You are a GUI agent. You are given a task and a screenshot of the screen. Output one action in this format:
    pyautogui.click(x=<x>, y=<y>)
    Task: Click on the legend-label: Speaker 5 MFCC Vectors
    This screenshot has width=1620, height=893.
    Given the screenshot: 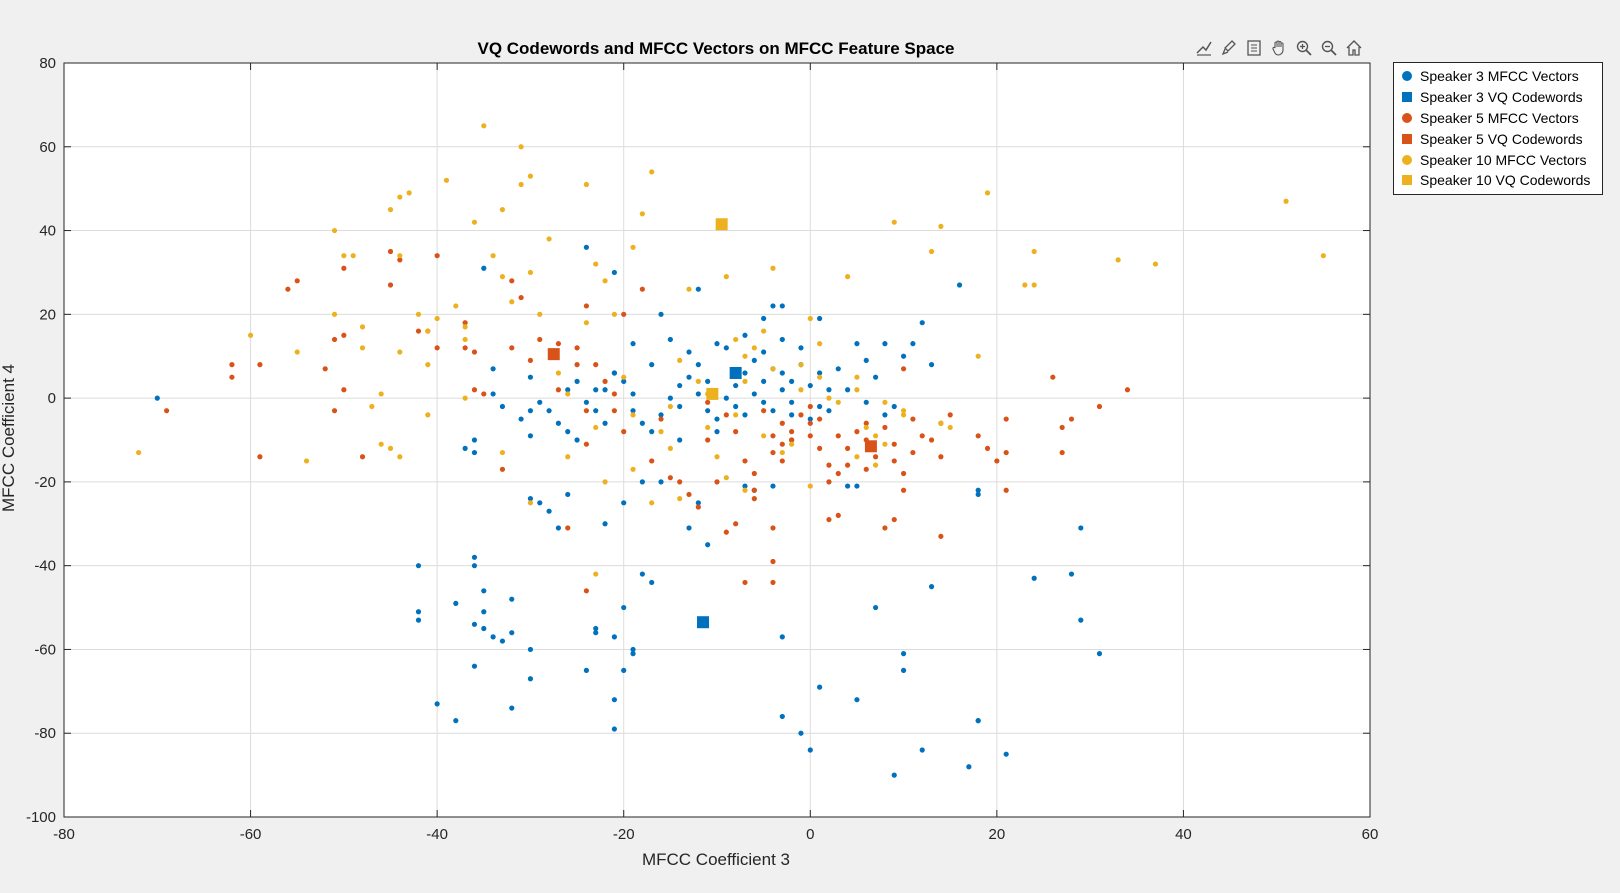 What is the action you would take?
    pyautogui.click(x=1499, y=117)
    